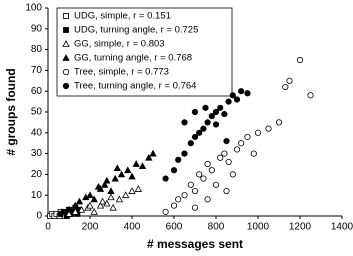 The width and height of the screenshot is (353, 256). Describe the element at coordinates (37, 153) in the screenshot. I see `y-tick-label: 30` at that location.